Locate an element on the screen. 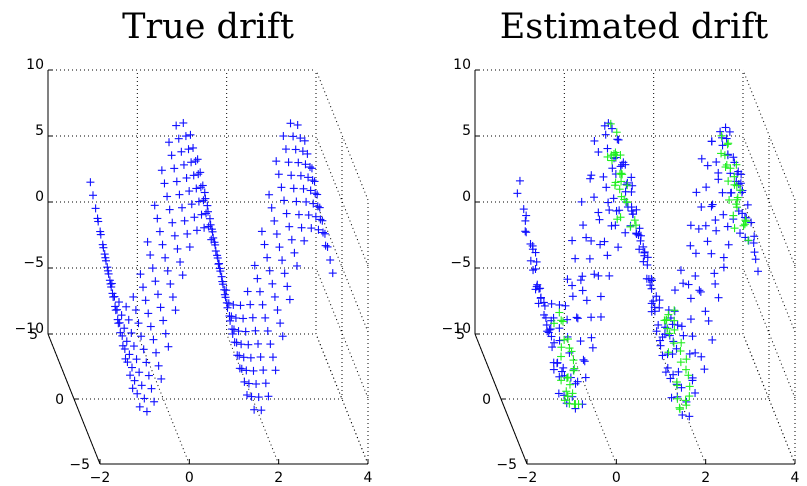 The width and height of the screenshot is (807, 486). gridline is located at coordinates (769, 399).